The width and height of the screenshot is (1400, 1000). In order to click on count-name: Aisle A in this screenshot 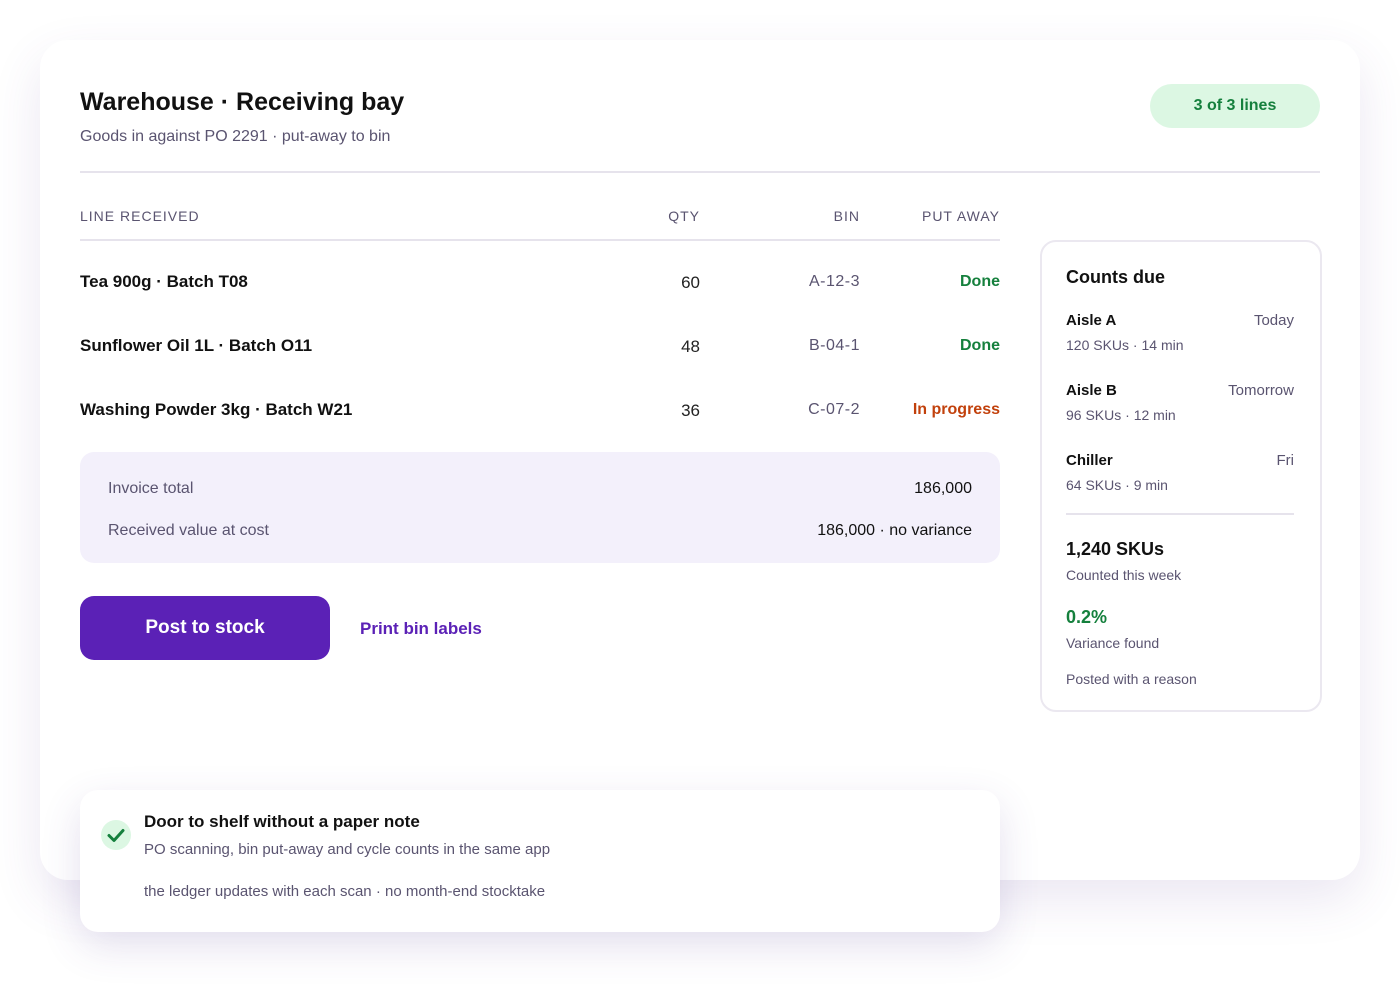, I will do `click(1091, 320)`.